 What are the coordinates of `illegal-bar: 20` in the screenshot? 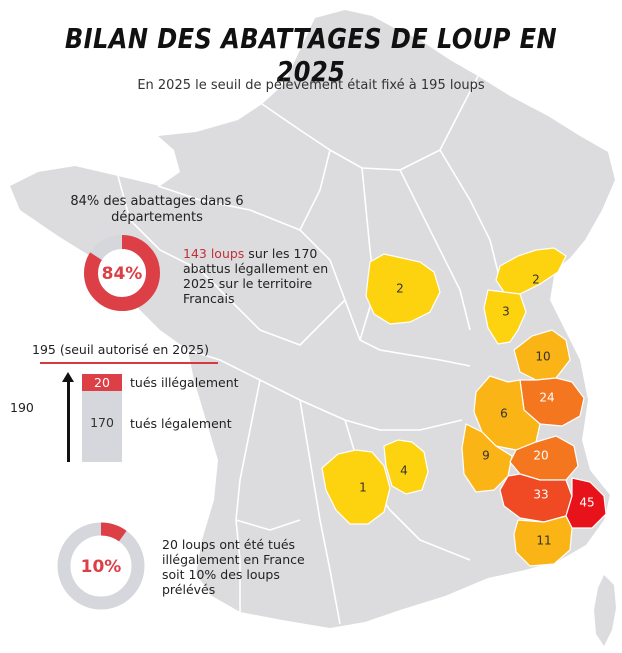 It's located at (102, 382).